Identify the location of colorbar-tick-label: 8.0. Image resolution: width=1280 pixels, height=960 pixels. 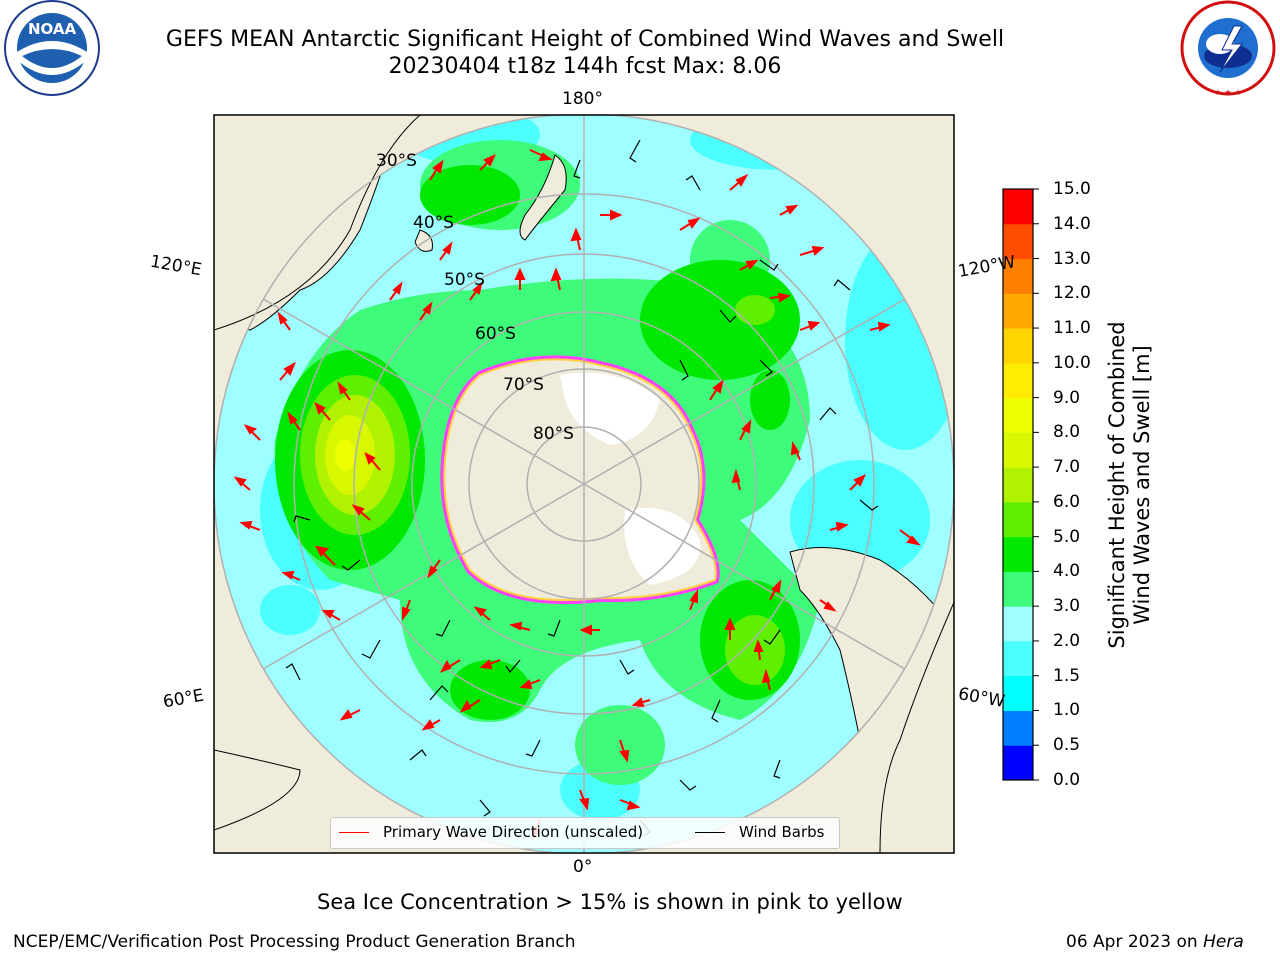
(1067, 432).